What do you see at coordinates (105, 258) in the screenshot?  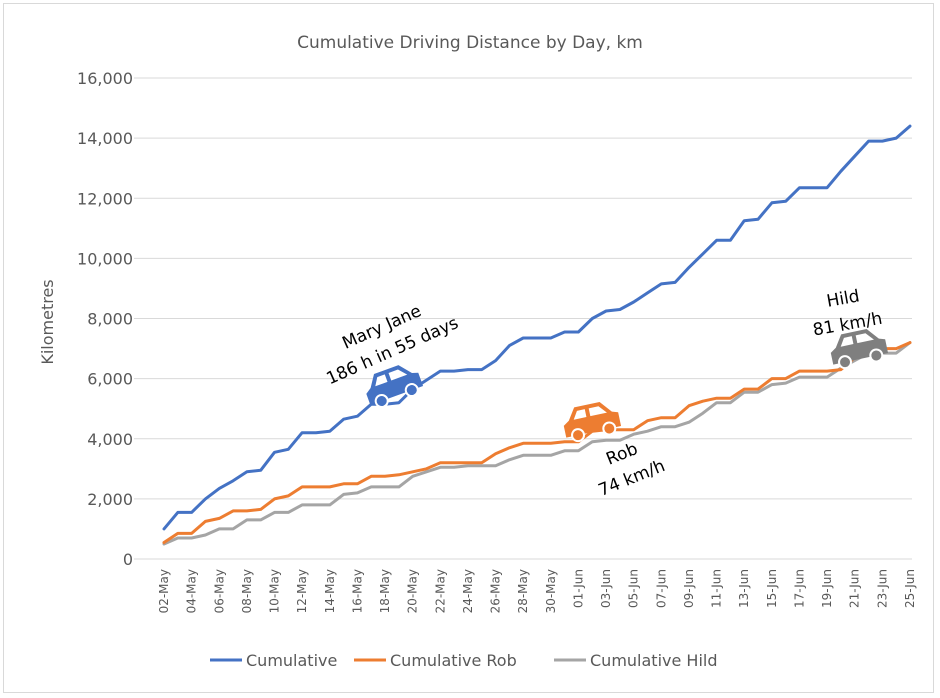 I see `y-tick-label: 10,000` at bounding box center [105, 258].